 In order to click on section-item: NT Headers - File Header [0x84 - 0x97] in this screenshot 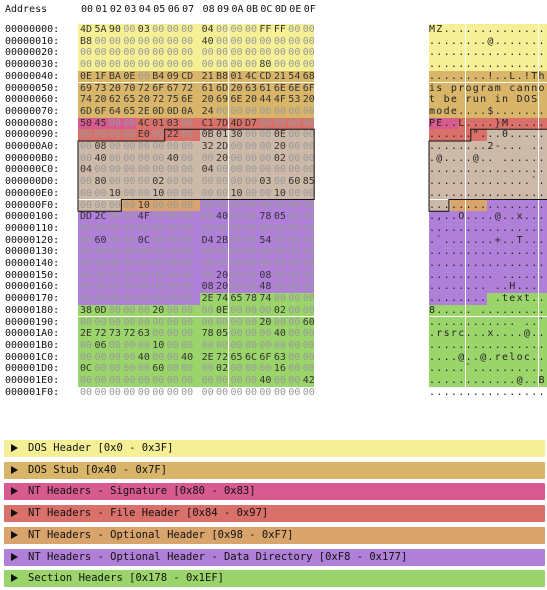, I will do `click(274, 514)`.